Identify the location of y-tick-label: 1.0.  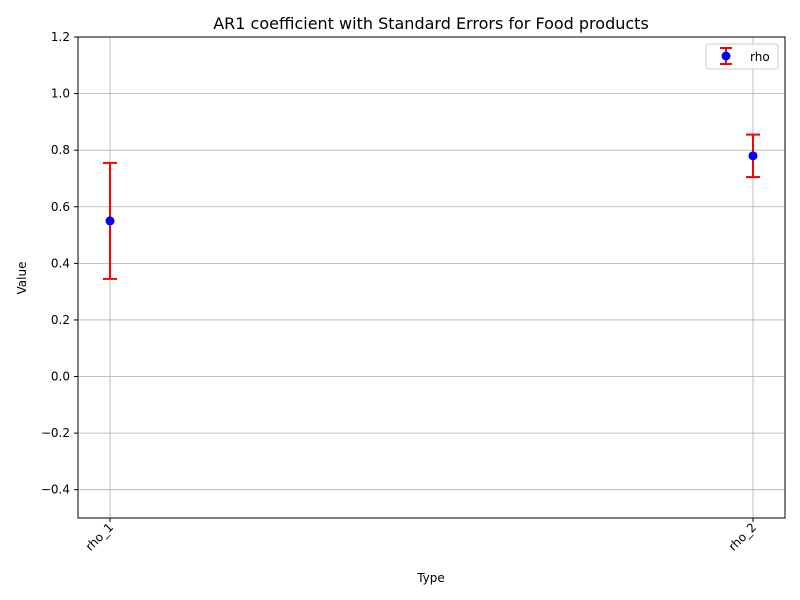
(60, 94).